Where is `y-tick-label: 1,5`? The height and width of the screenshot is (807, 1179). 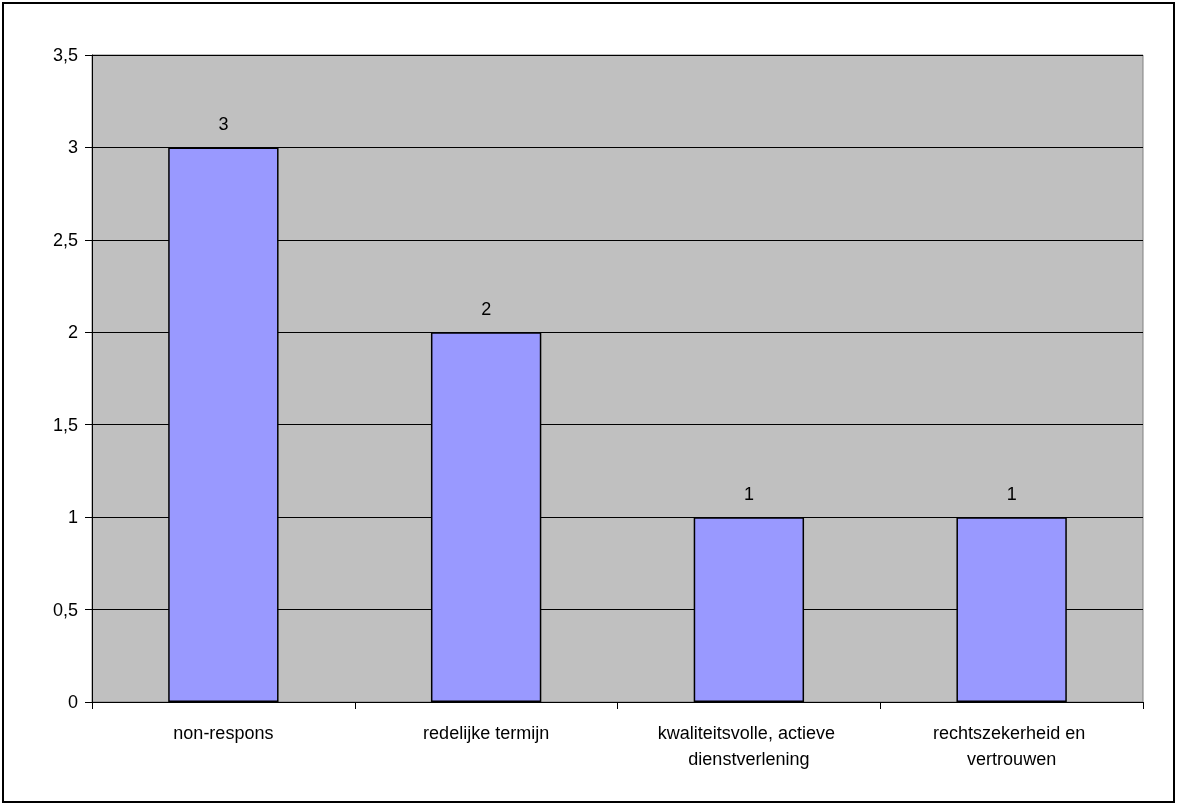 y-tick-label: 1,5 is located at coordinates (65, 424).